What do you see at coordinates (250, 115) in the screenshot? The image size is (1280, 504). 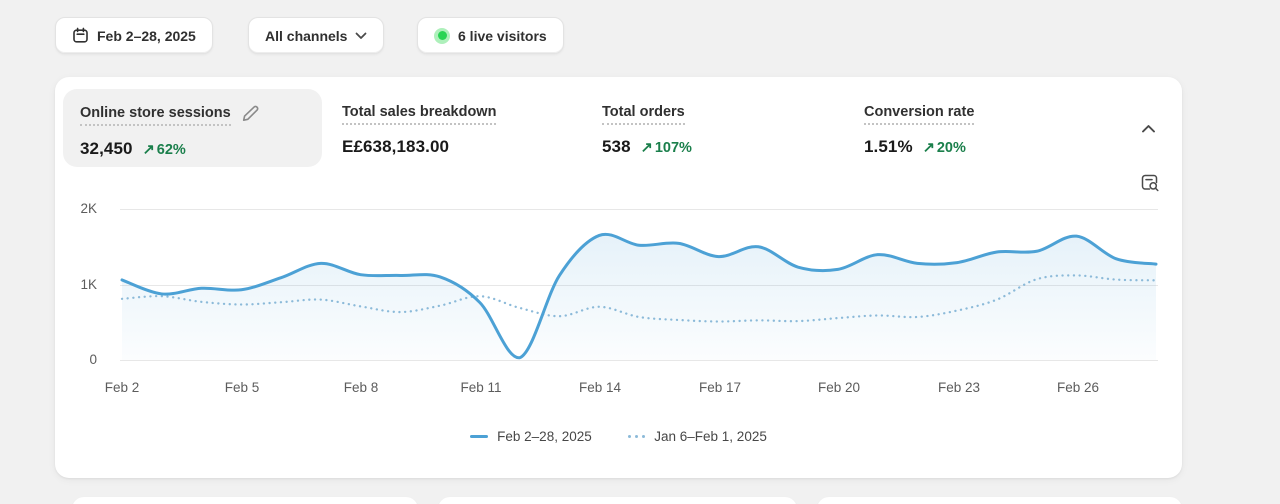 I see `edit-pencil-icon` at bounding box center [250, 115].